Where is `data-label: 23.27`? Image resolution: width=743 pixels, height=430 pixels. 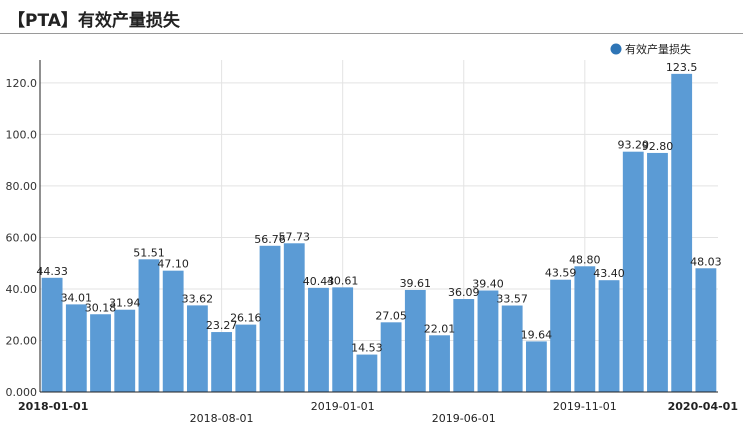 data-label: 23.27 is located at coordinates (222, 325).